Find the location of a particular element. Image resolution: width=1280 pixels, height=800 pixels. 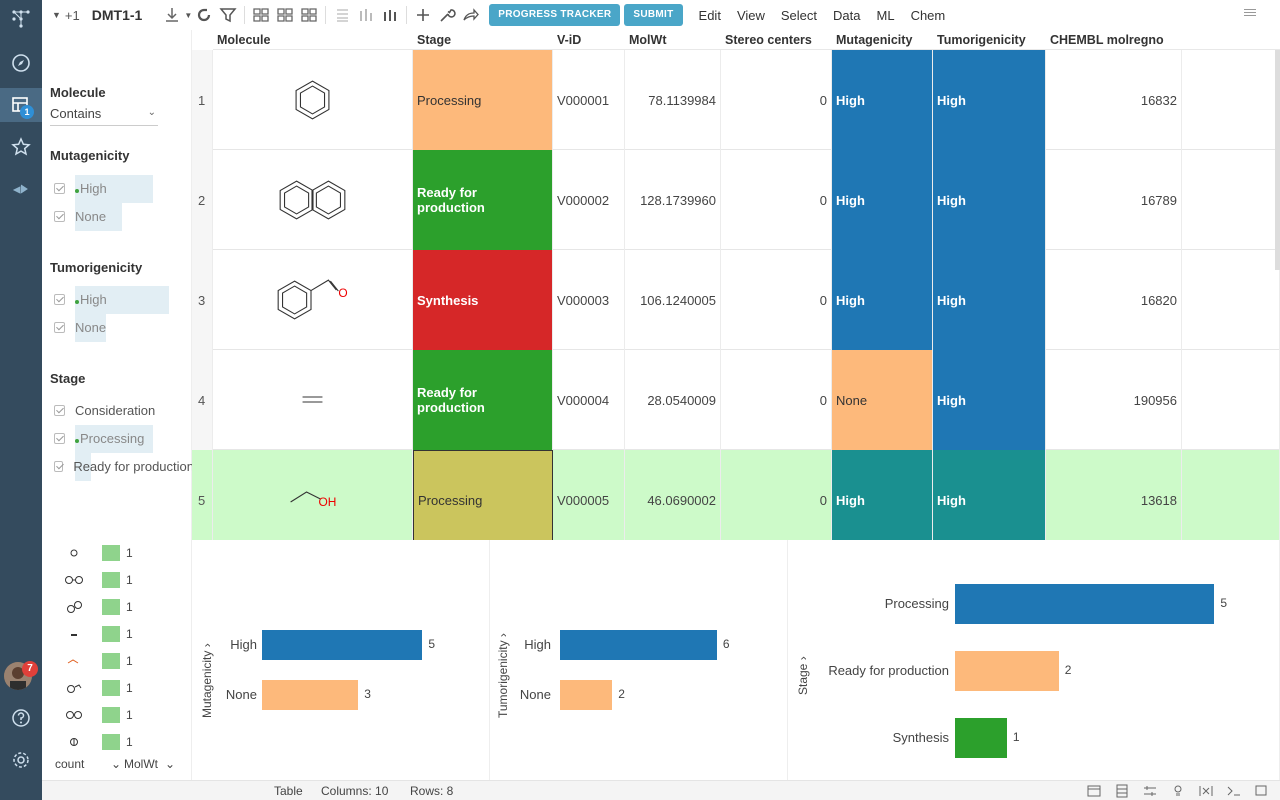

bar-chart-0: Mutagenicity › High 5 None 3 is located at coordinates (341, 660).